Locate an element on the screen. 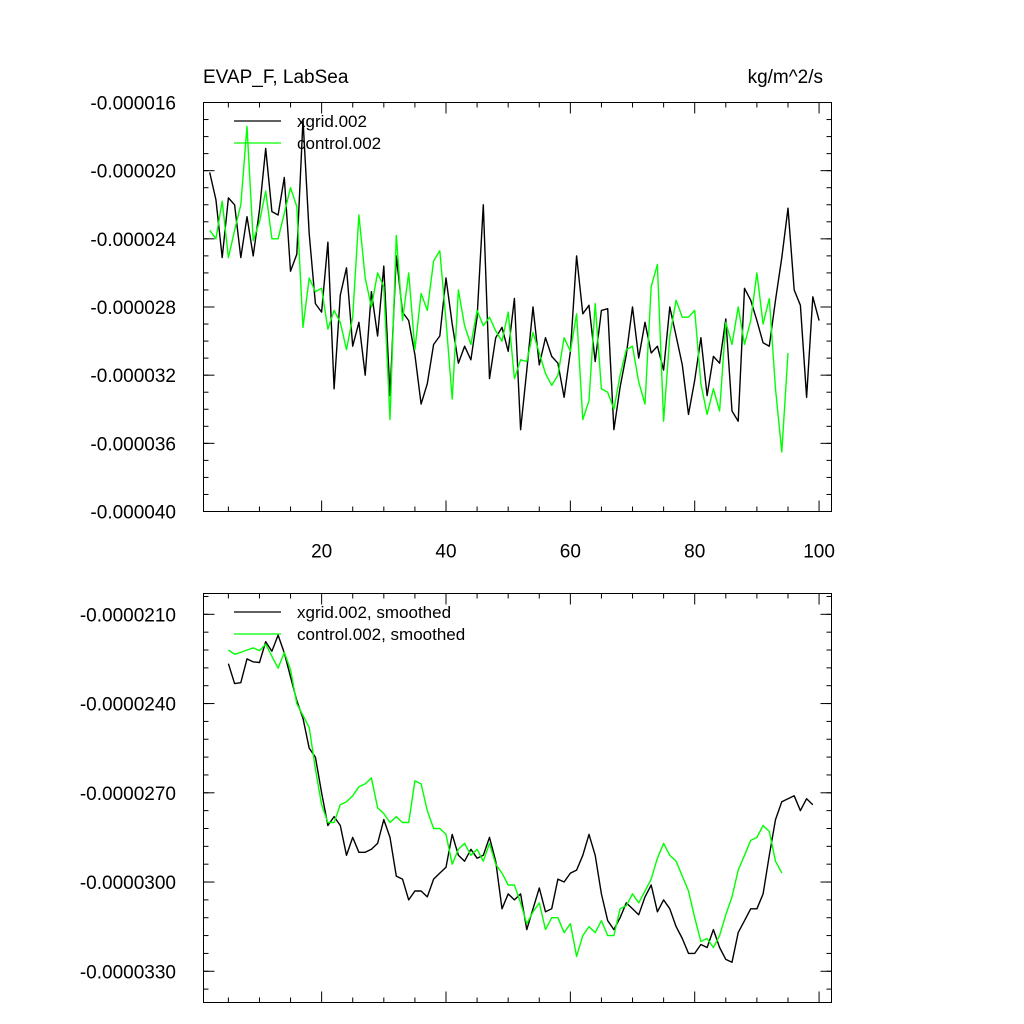  y-tick-label: -0.0000330 is located at coordinates (128, 972).